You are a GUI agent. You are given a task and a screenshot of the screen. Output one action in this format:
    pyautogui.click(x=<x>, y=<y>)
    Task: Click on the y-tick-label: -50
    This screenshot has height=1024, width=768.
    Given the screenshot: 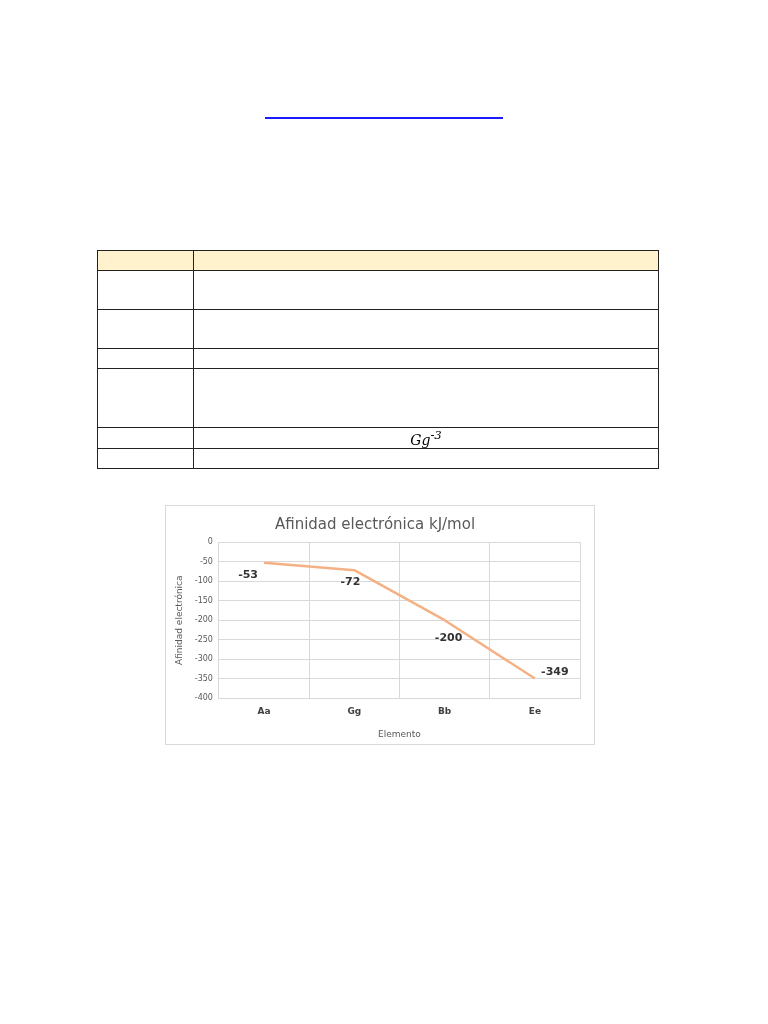 What is the action you would take?
    pyautogui.click(x=206, y=561)
    